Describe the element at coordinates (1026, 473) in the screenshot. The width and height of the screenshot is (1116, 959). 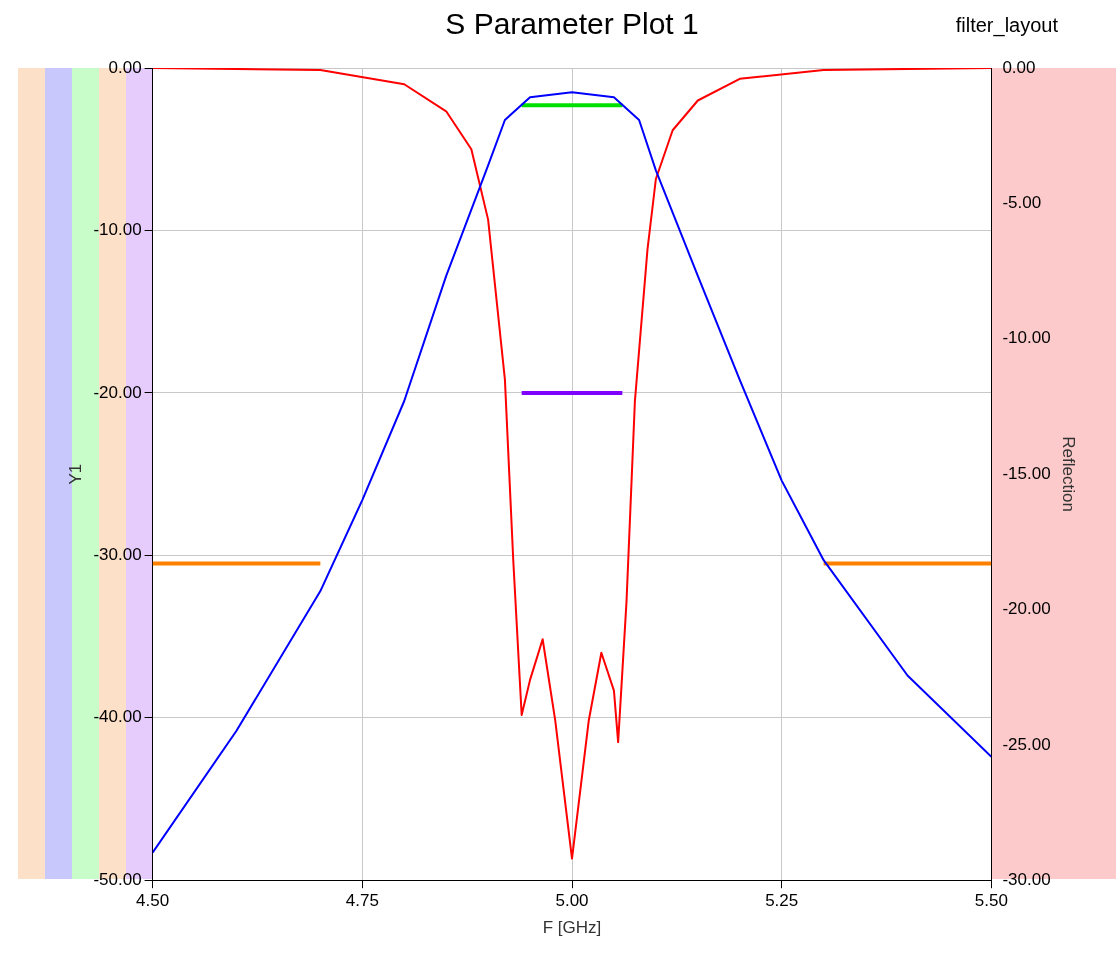
I see `y2-tick-label: -15.00` at that location.